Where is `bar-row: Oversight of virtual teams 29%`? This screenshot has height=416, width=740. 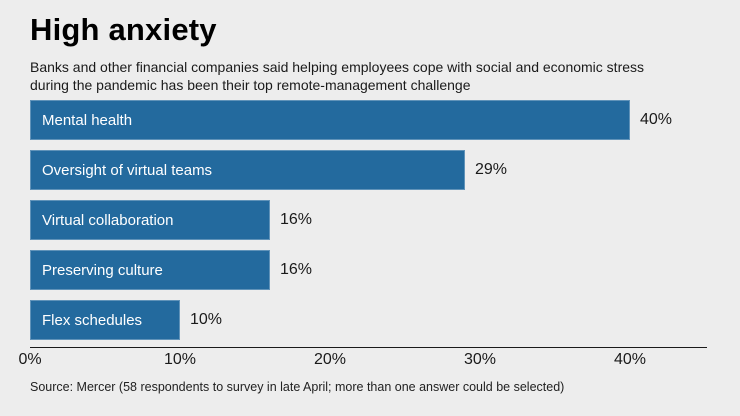 bar-row: Oversight of virtual teams 29% is located at coordinates (385, 170).